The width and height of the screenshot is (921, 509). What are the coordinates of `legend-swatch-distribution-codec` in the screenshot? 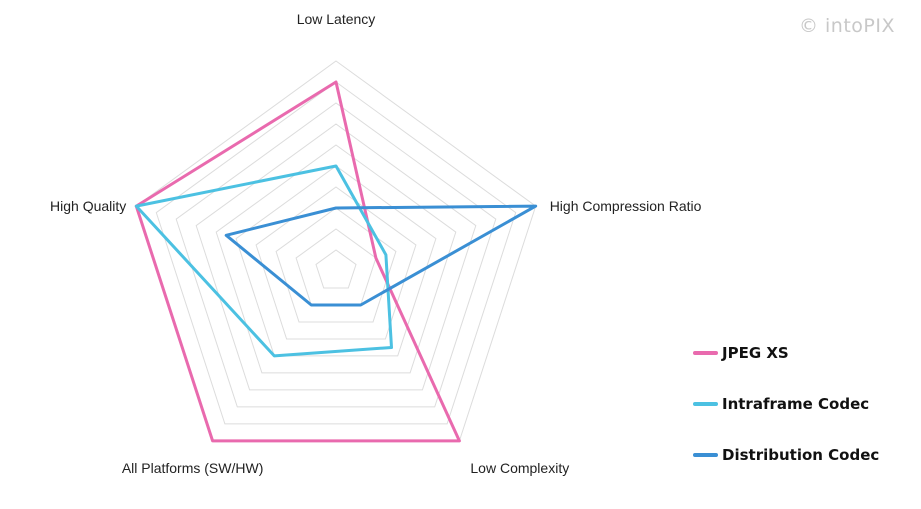 It's located at (705, 455).